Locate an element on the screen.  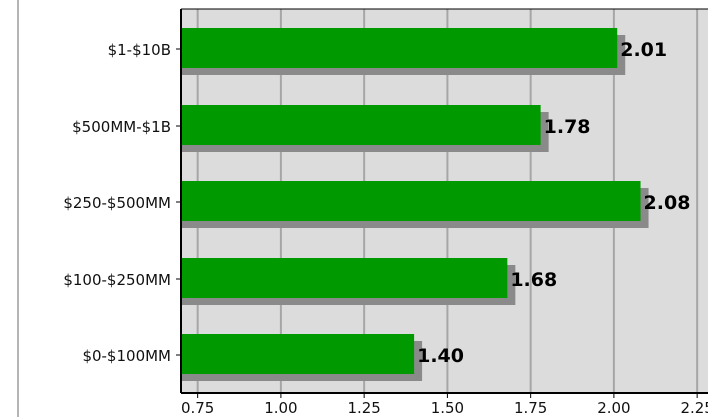
x-tick-label: 1.75 is located at coordinates (530, 408).